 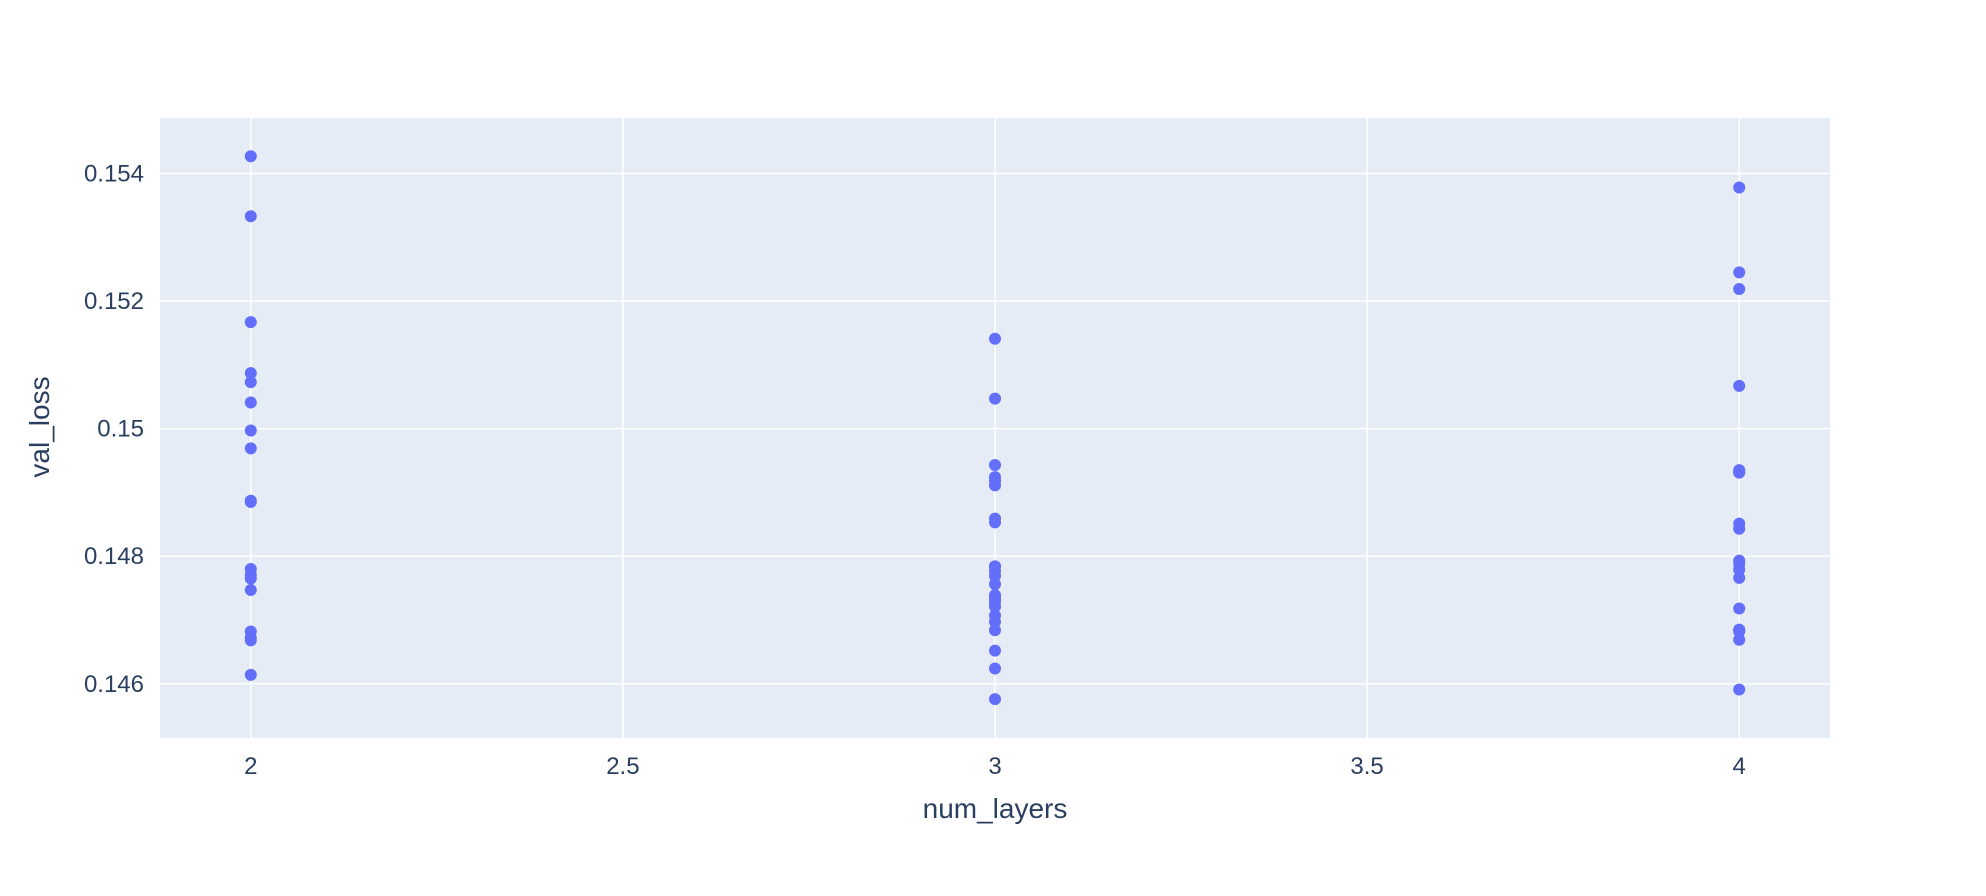 I want to click on y-tick-label: 0.148, so click(x=114, y=556).